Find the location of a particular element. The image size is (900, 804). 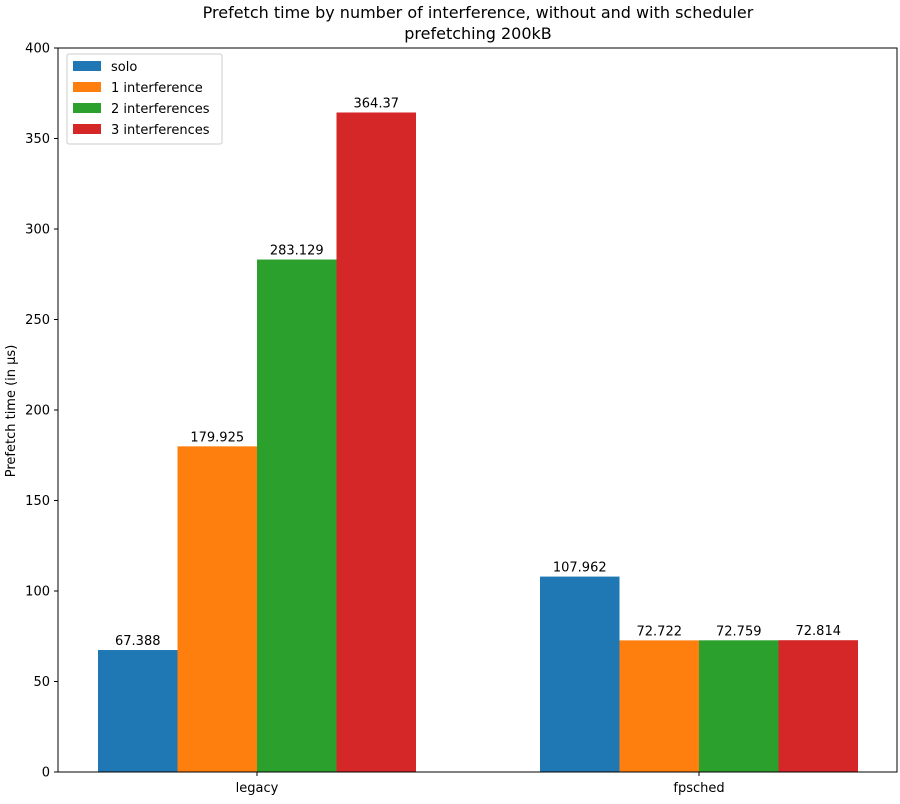

data-label: 72.722 is located at coordinates (660, 631).